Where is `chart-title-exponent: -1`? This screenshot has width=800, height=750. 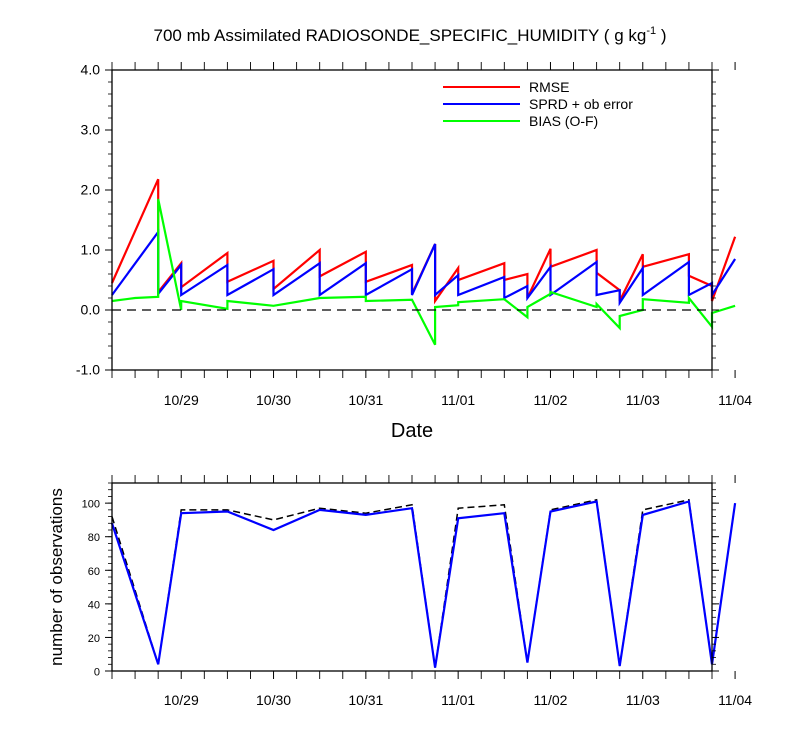 chart-title-exponent: -1 is located at coordinates (651, 31).